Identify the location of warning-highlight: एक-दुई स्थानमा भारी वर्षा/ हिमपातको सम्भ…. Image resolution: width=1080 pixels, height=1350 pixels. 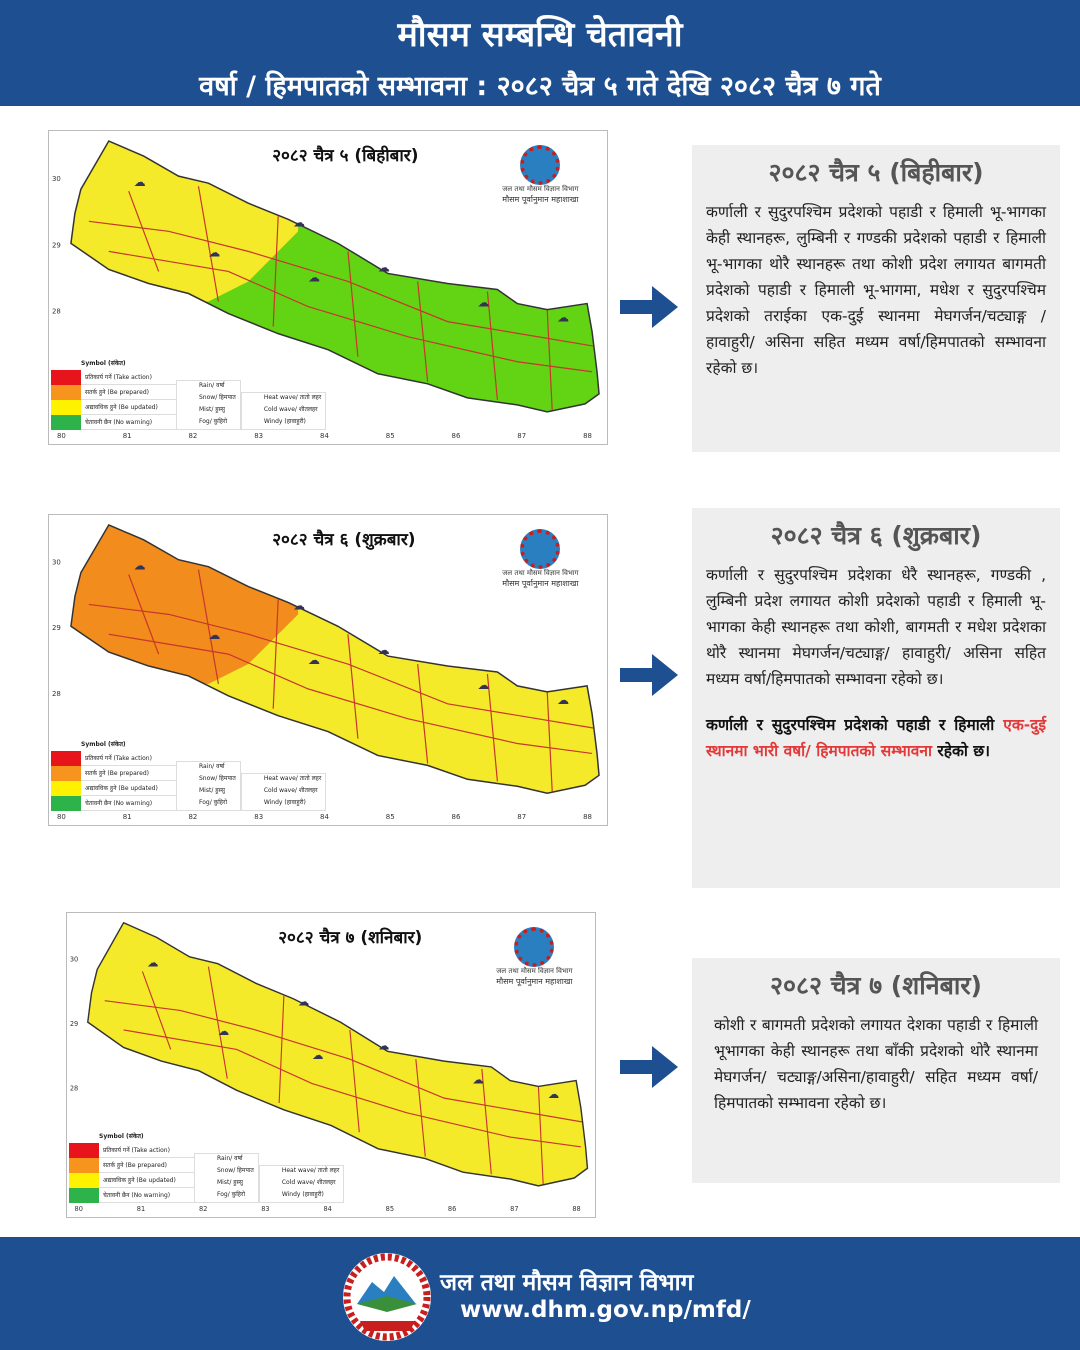
(876, 738).